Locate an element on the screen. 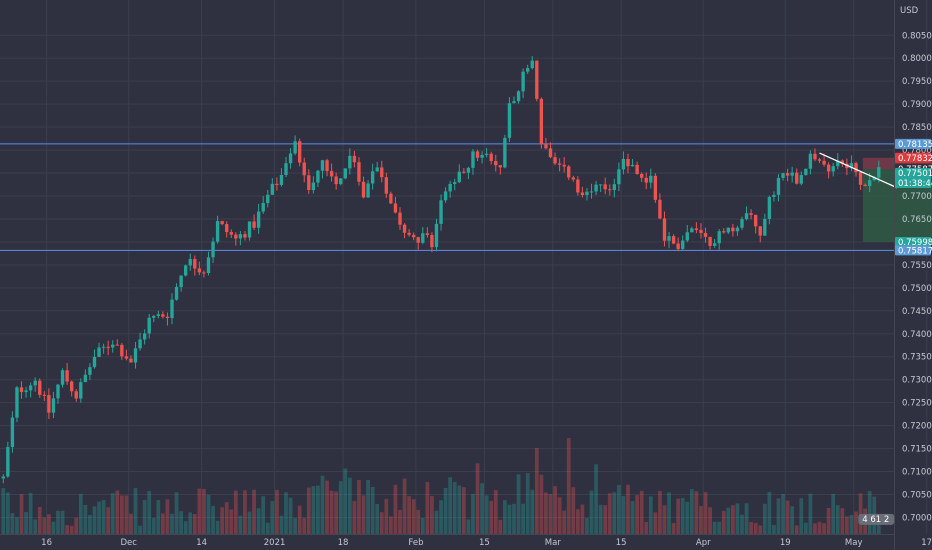  x-tick-label: Mar is located at coordinates (553, 543).